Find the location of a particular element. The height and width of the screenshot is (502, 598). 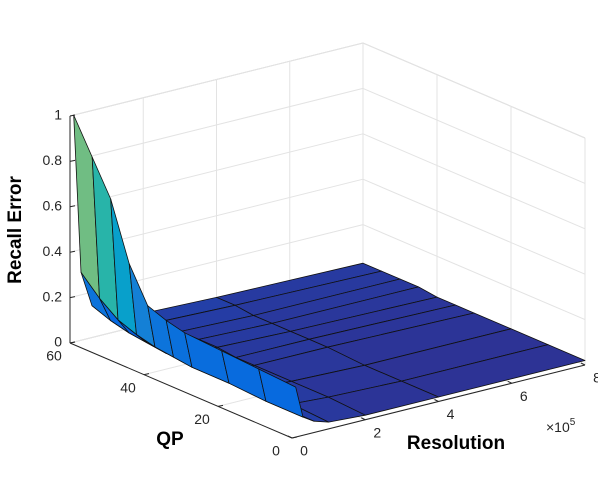

y-axis-label: Resolution is located at coordinates (456, 443).